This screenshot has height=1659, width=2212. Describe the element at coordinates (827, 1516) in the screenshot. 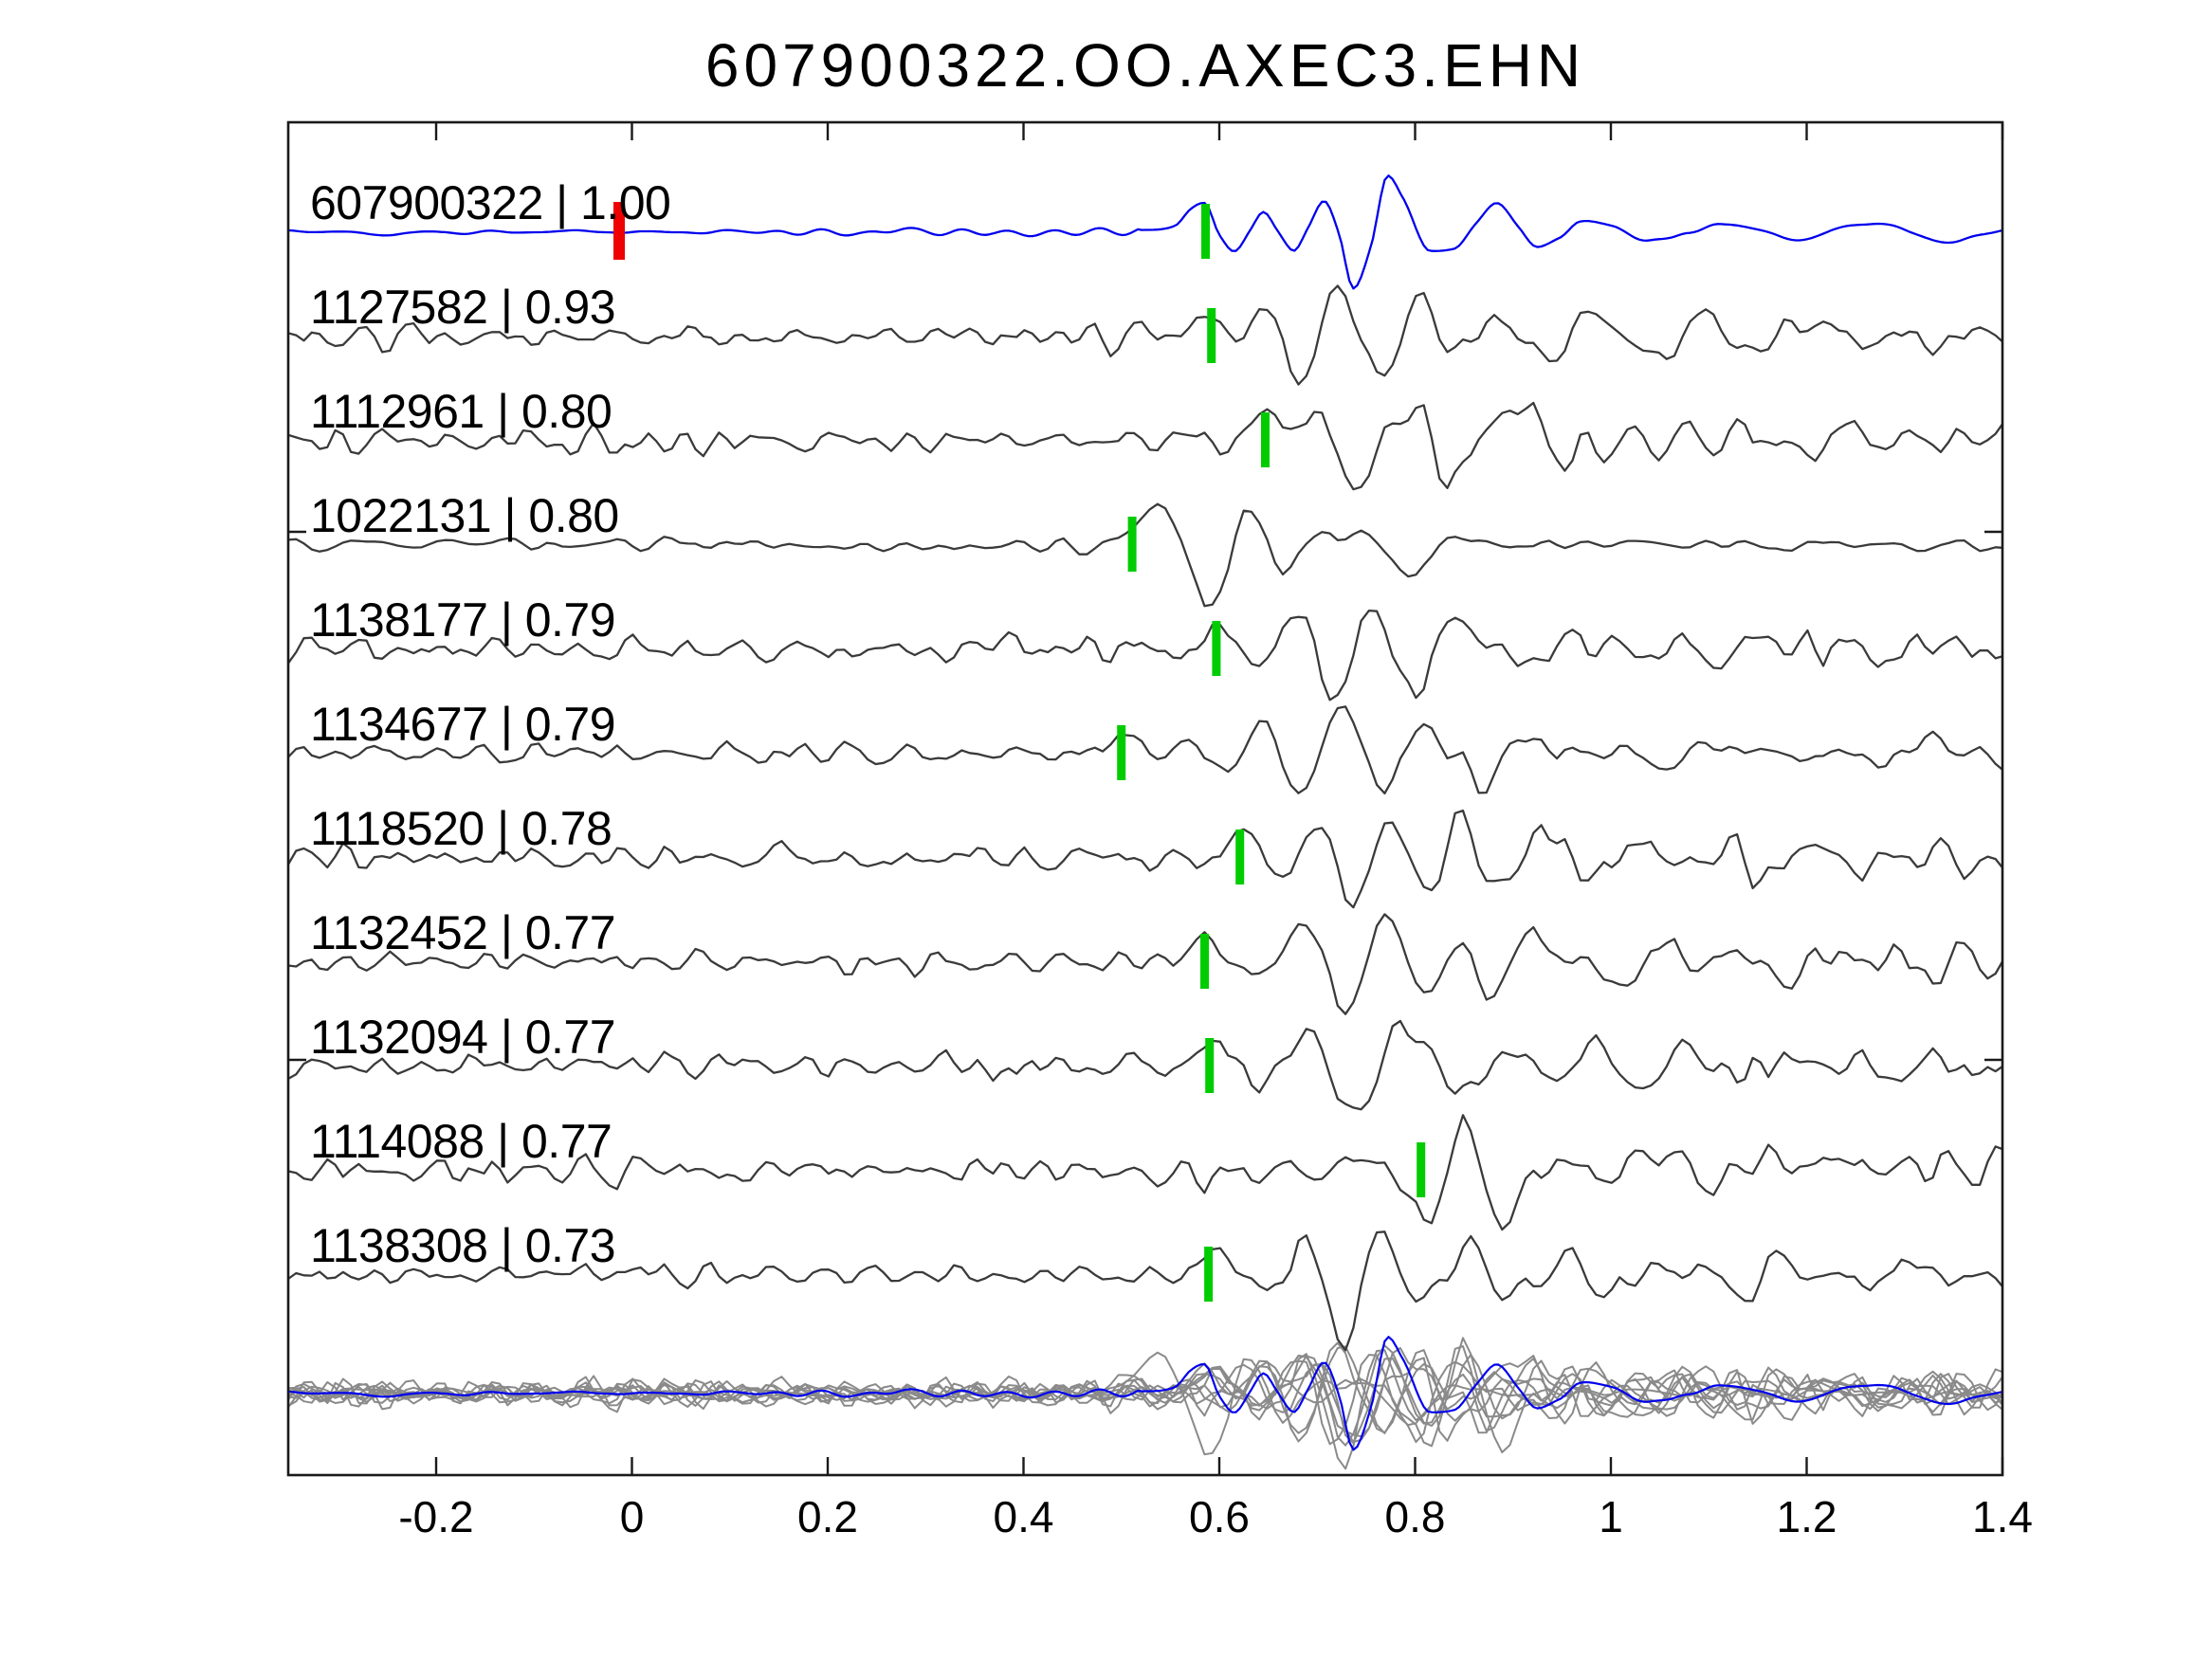

I see `svg-text: 0.2` at that location.